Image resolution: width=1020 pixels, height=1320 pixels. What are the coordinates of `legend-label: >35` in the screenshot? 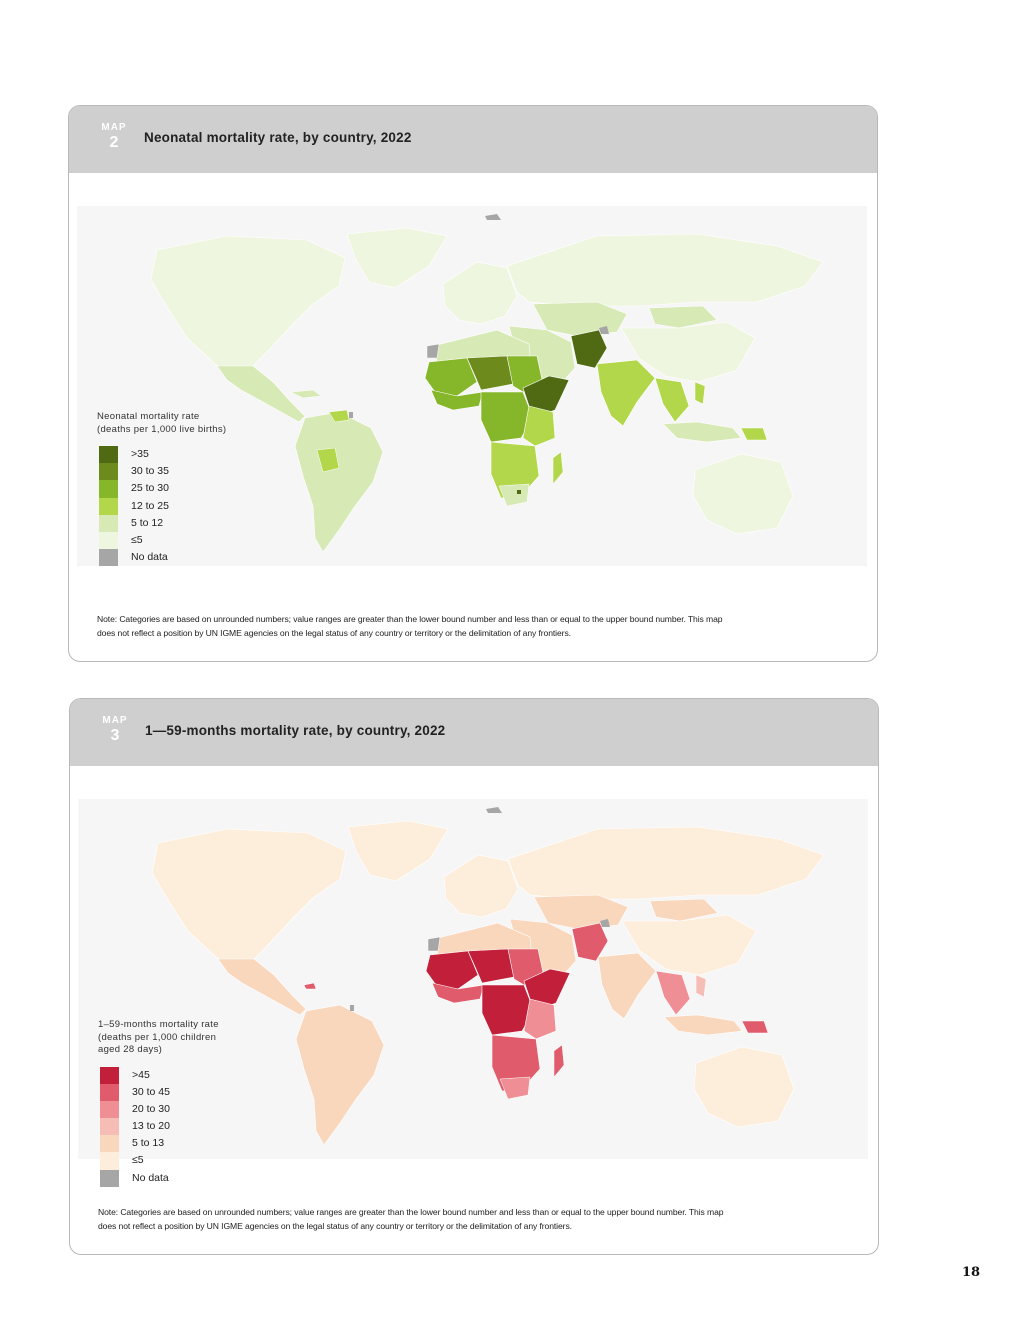 It's located at (140, 454).